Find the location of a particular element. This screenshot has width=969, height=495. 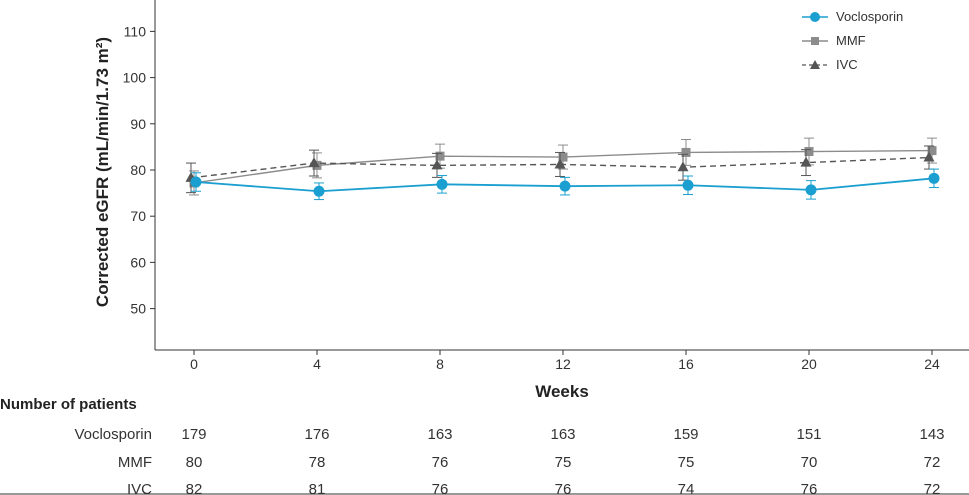

patients-count: 176 is located at coordinates (316, 434).